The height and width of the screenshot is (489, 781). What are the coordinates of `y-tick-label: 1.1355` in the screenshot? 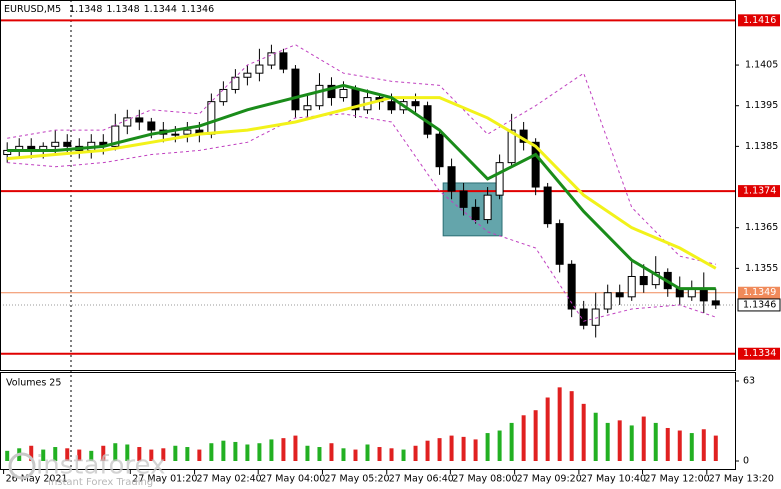 It's located at (761, 268).